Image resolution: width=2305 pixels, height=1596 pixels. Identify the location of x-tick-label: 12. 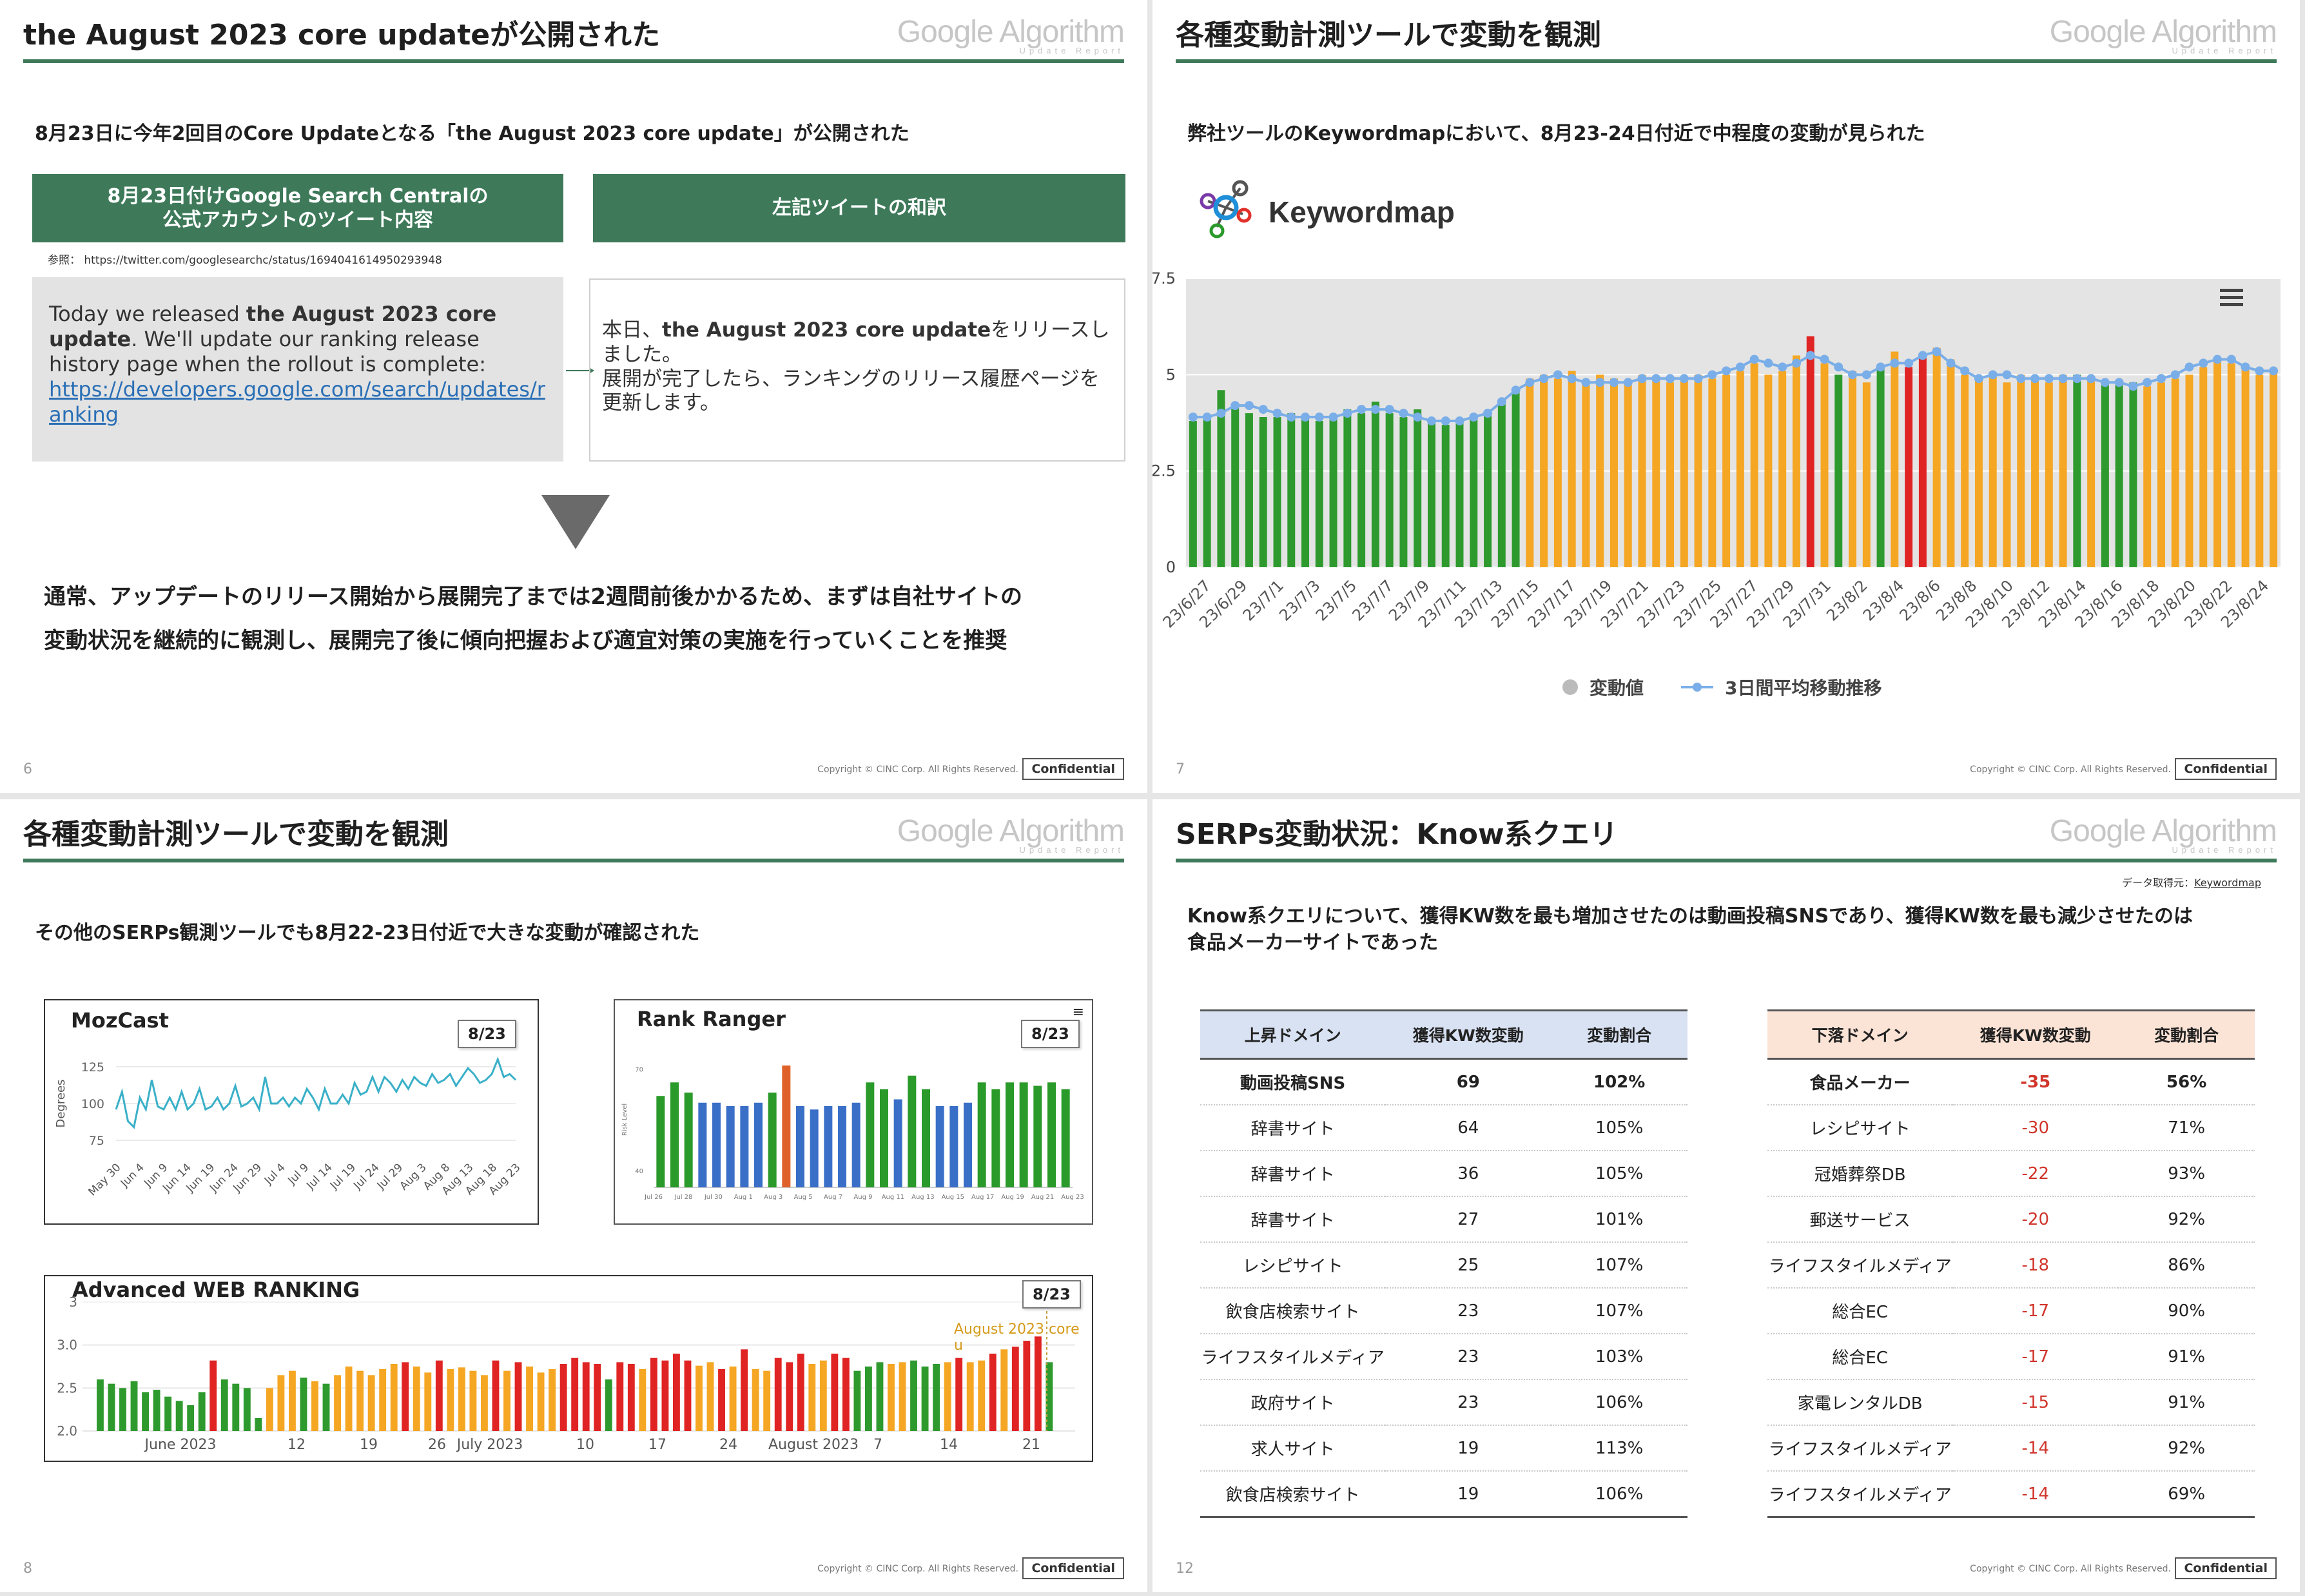
(296, 1445).